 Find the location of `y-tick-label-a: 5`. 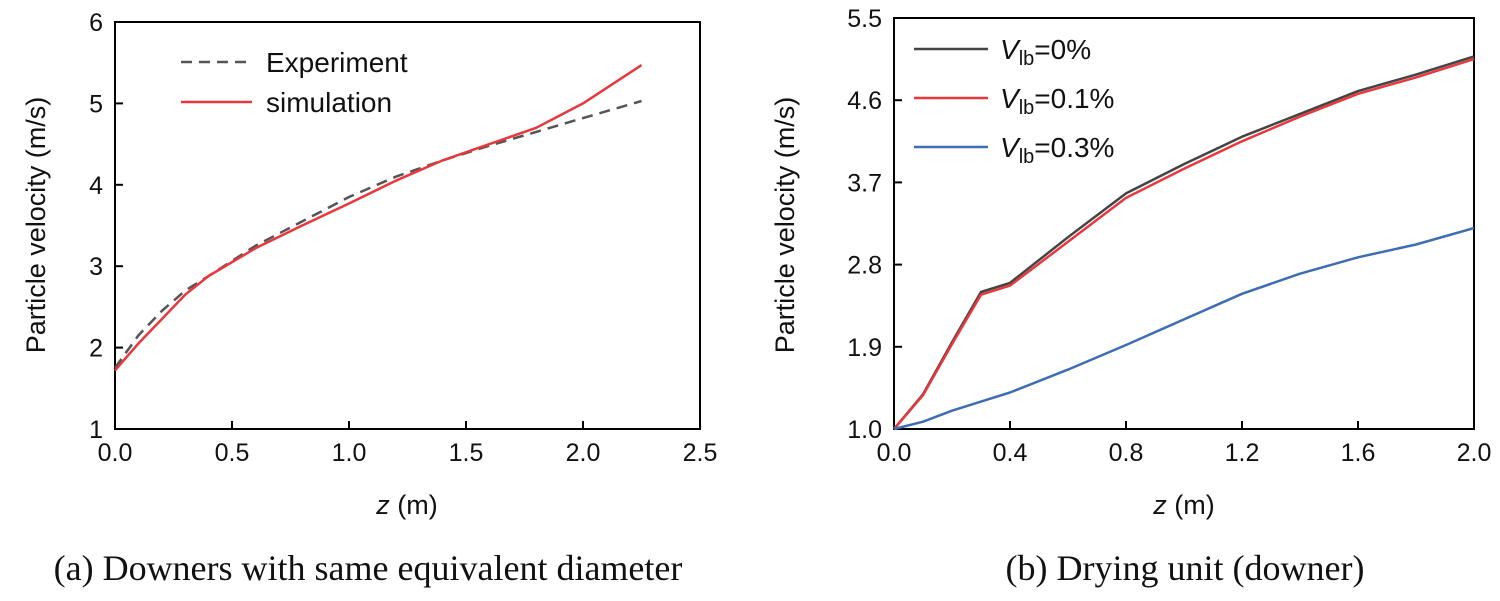

y-tick-label-a: 5 is located at coordinates (96, 104).